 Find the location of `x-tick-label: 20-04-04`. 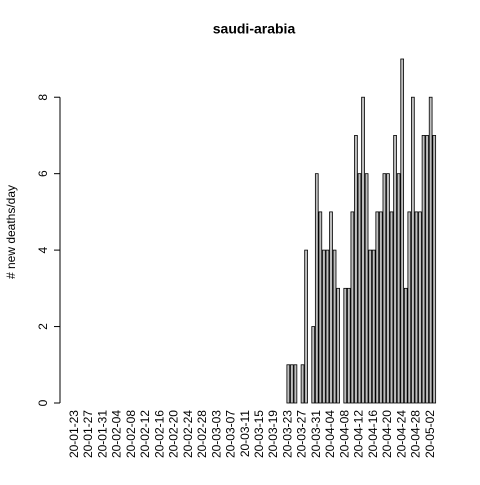

x-tick-label: 20-04-04 is located at coordinates (330, 434).